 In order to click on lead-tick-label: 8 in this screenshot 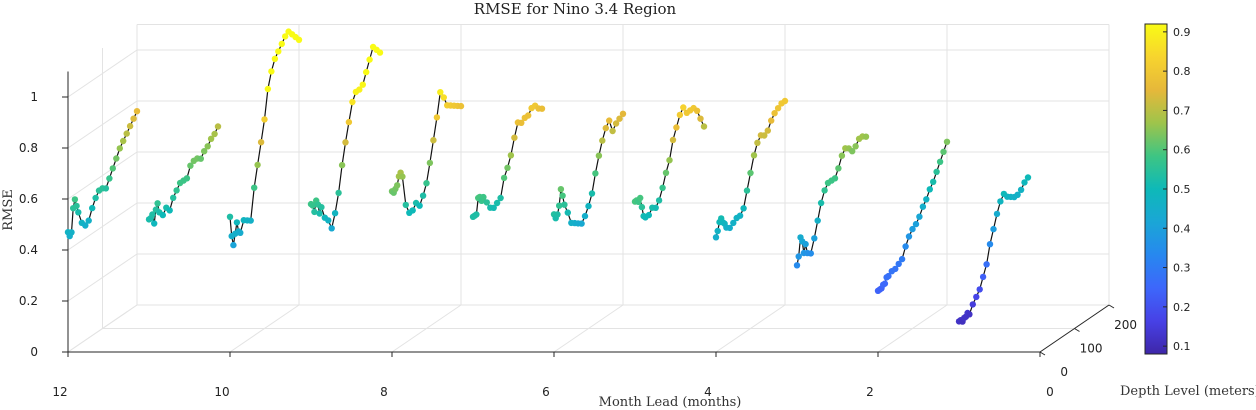, I will do `click(384, 392)`.